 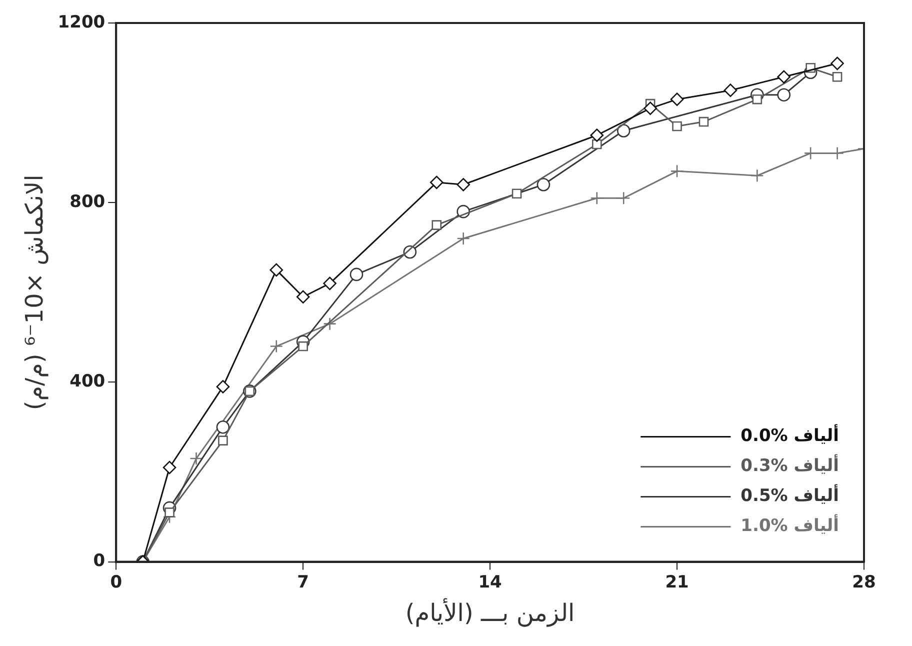 I want to click on x-tick-label: 21, so click(x=677, y=582).